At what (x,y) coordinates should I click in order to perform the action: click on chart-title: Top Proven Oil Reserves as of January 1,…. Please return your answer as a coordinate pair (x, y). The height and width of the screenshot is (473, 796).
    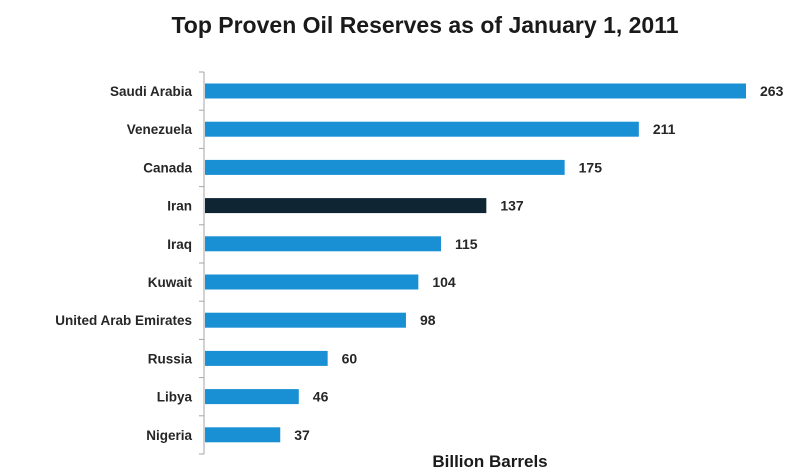
    Looking at the image, I should click on (424, 25).